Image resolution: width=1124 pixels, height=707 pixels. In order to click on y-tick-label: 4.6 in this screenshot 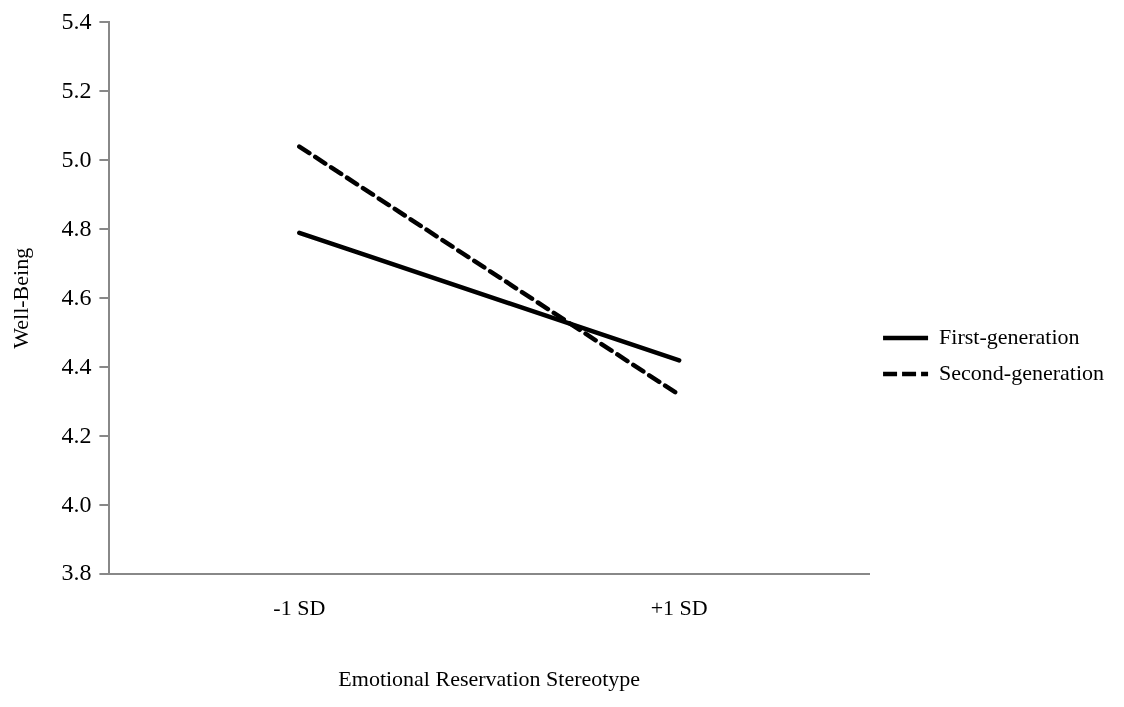, I will do `click(76, 296)`.